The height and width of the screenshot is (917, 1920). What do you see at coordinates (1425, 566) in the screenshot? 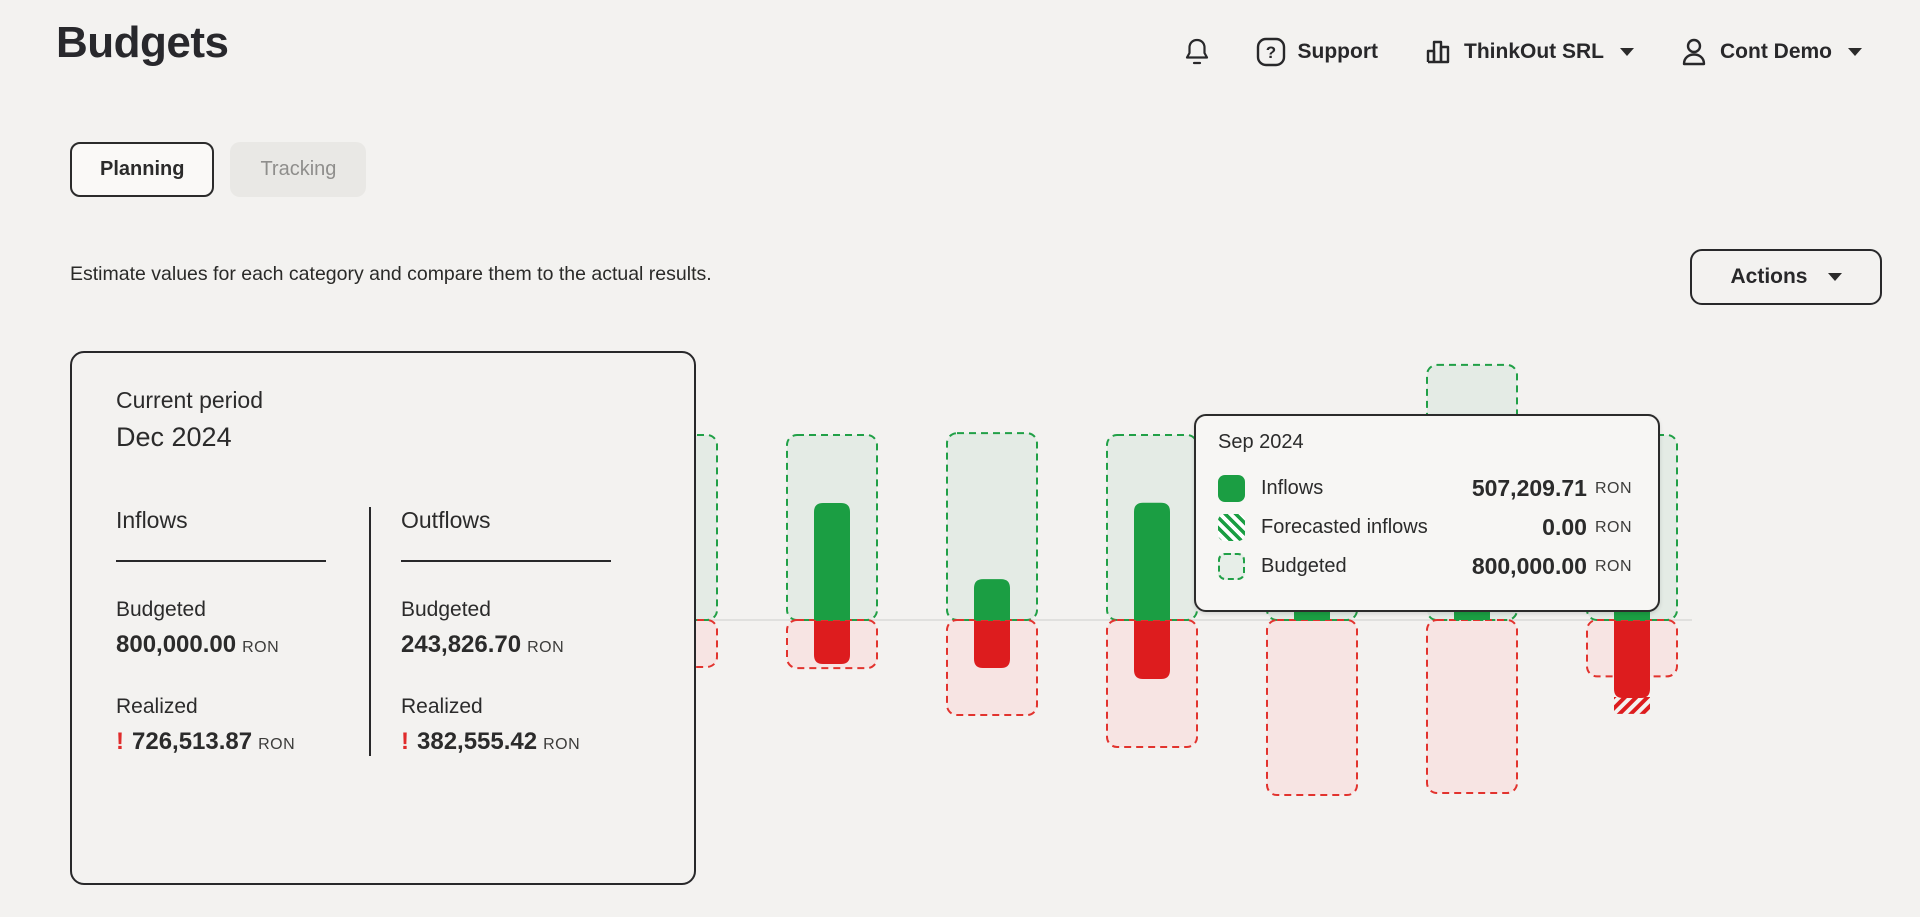
I see `tooltip-row-budgeted: Budgeted 800,000.00 RON` at bounding box center [1425, 566].